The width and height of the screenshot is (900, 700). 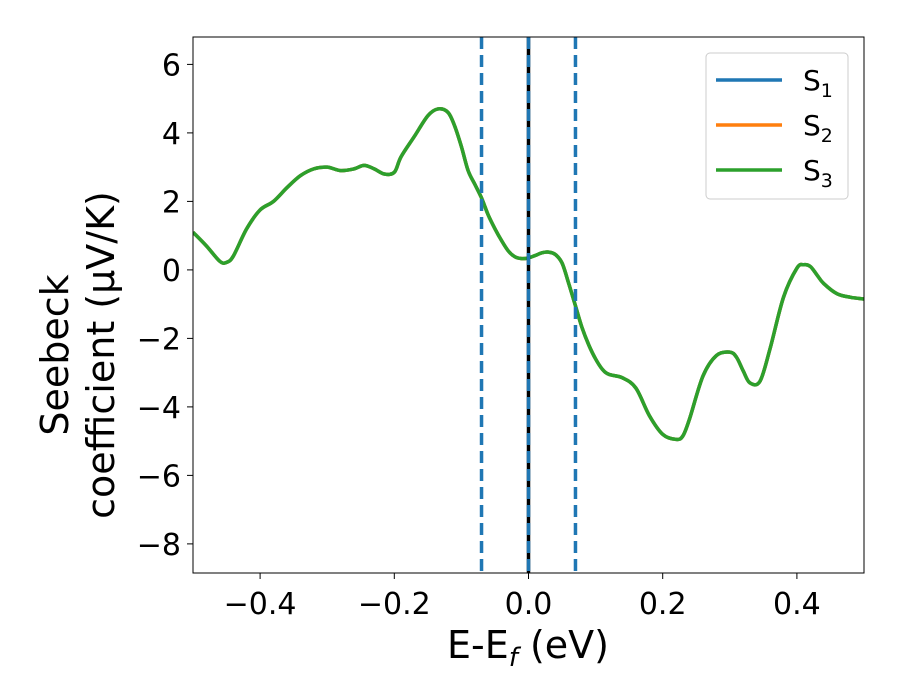 What do you see at coordinates (394, 604) in the screenshot?
I see `x-tick-label: −0.2` at bounding box center [394, 604].